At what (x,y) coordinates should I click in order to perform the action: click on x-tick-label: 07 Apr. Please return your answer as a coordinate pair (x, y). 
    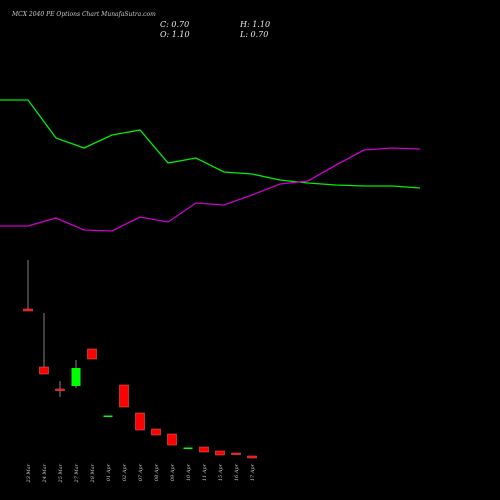
    Looking at the image, I should click on (141, 472).